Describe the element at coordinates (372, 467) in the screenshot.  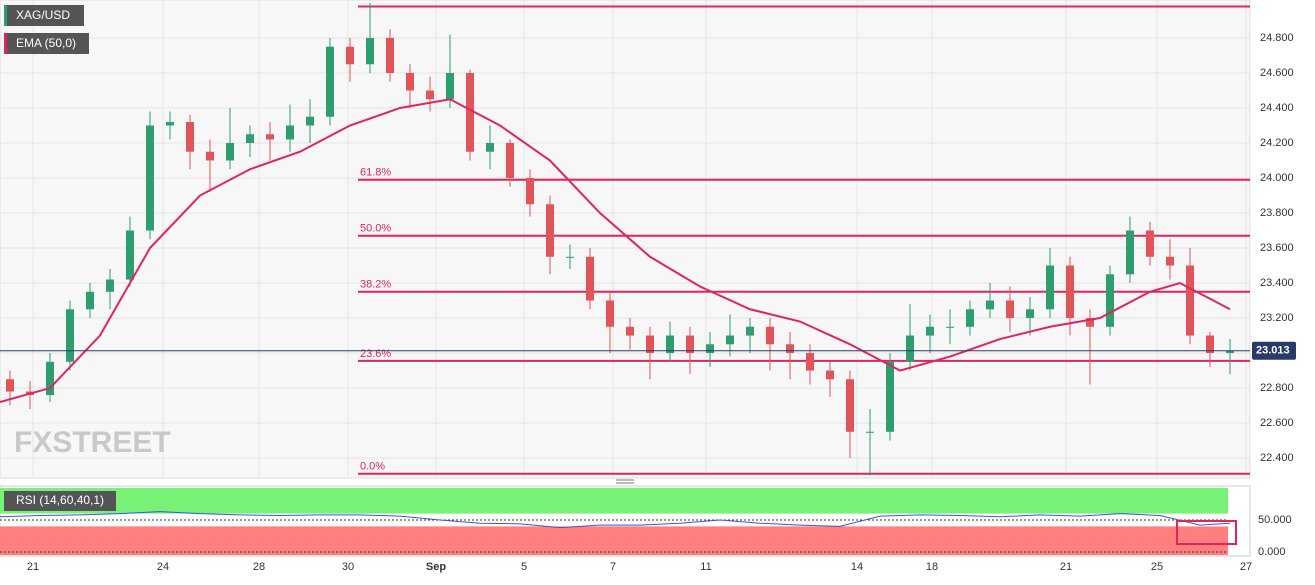
I see `fib-label: 0.0%` at that location.